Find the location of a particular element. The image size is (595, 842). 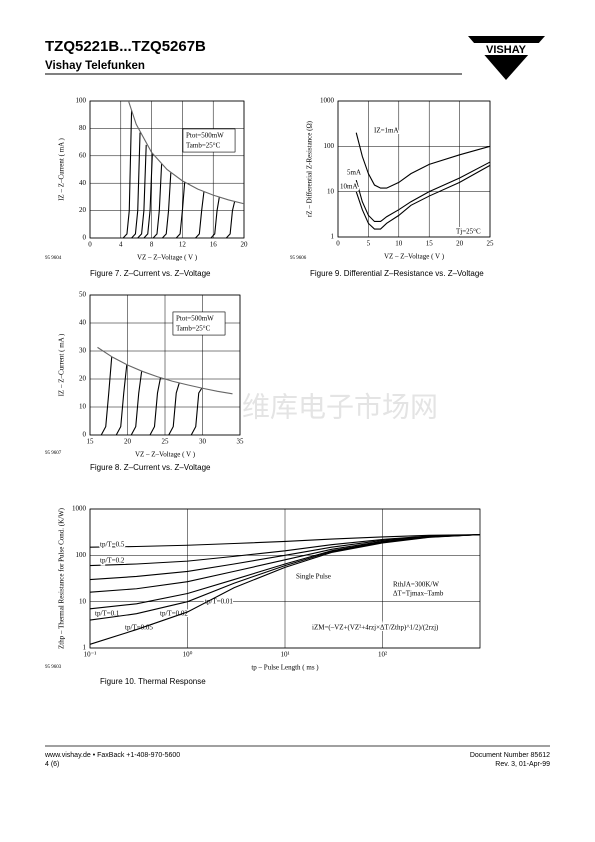

annotation: ΔT=Tjmax–Tamb is located at coordinates (418, 594).